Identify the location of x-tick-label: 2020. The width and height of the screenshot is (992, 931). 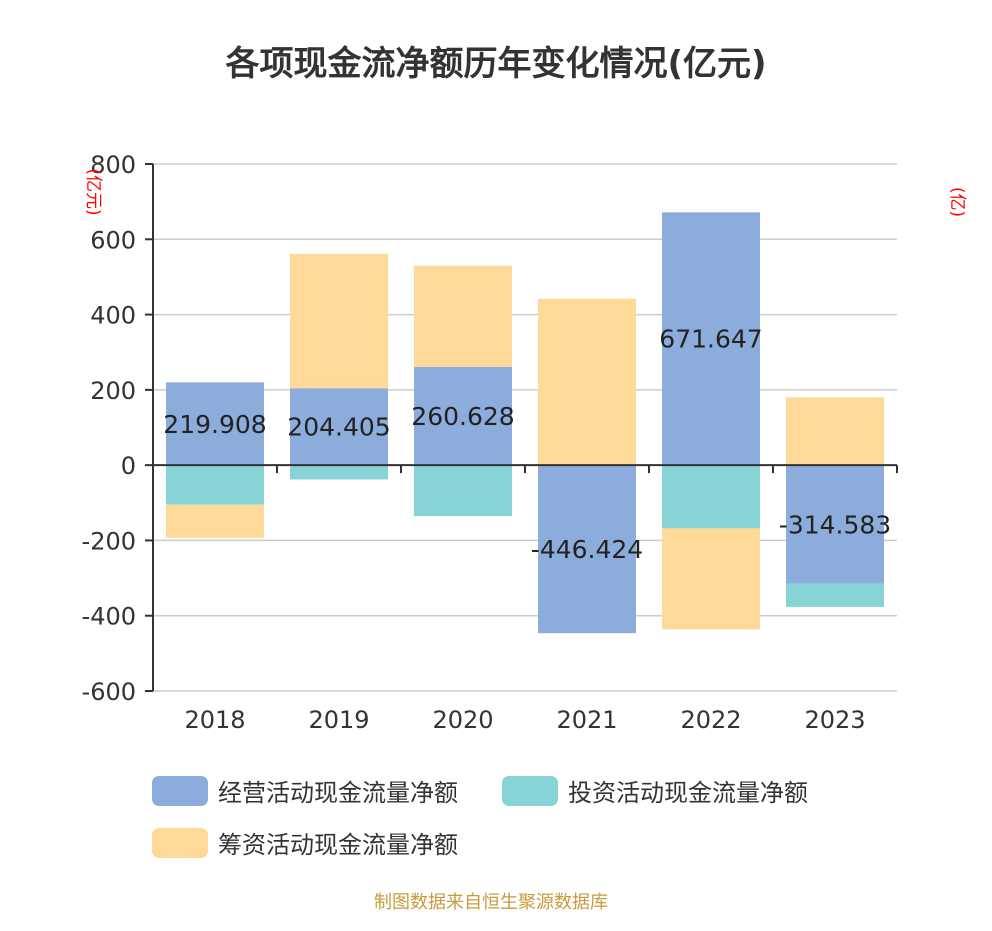
(462, 720).